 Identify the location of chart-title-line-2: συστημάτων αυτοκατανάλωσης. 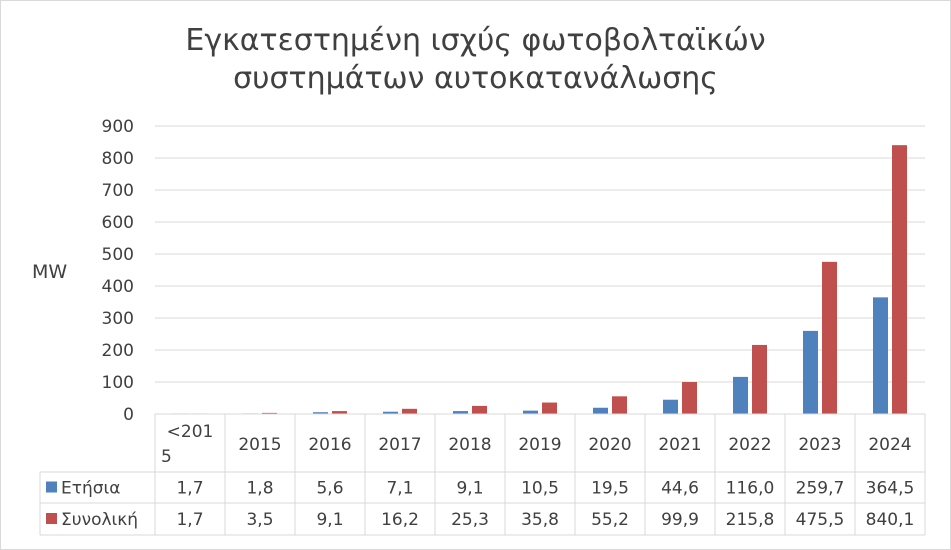
(475, 78).